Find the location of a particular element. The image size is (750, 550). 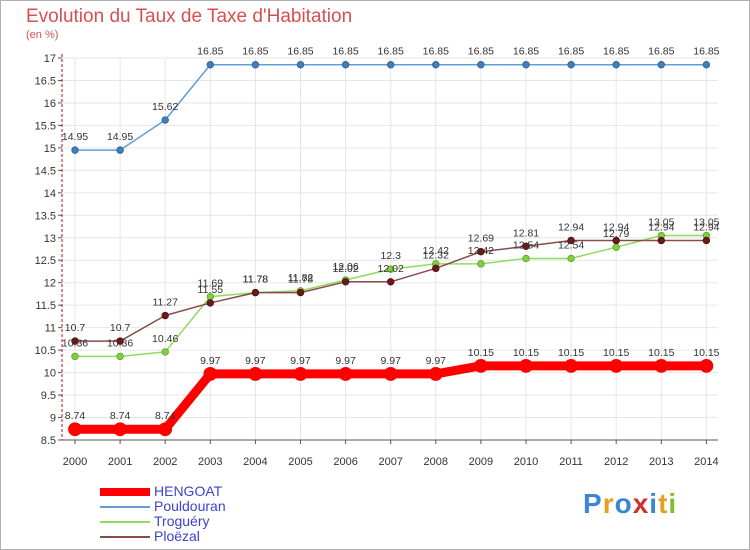

data-label: 12.06 is located at coordinates (345, 267).